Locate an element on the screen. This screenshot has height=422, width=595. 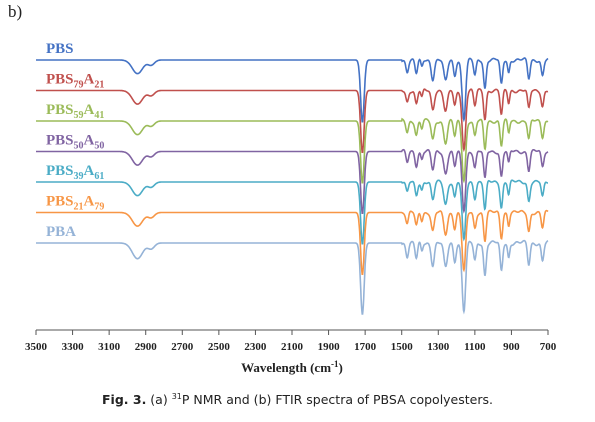
series-line-pbs59a41 is located at coordinates (292, 150).